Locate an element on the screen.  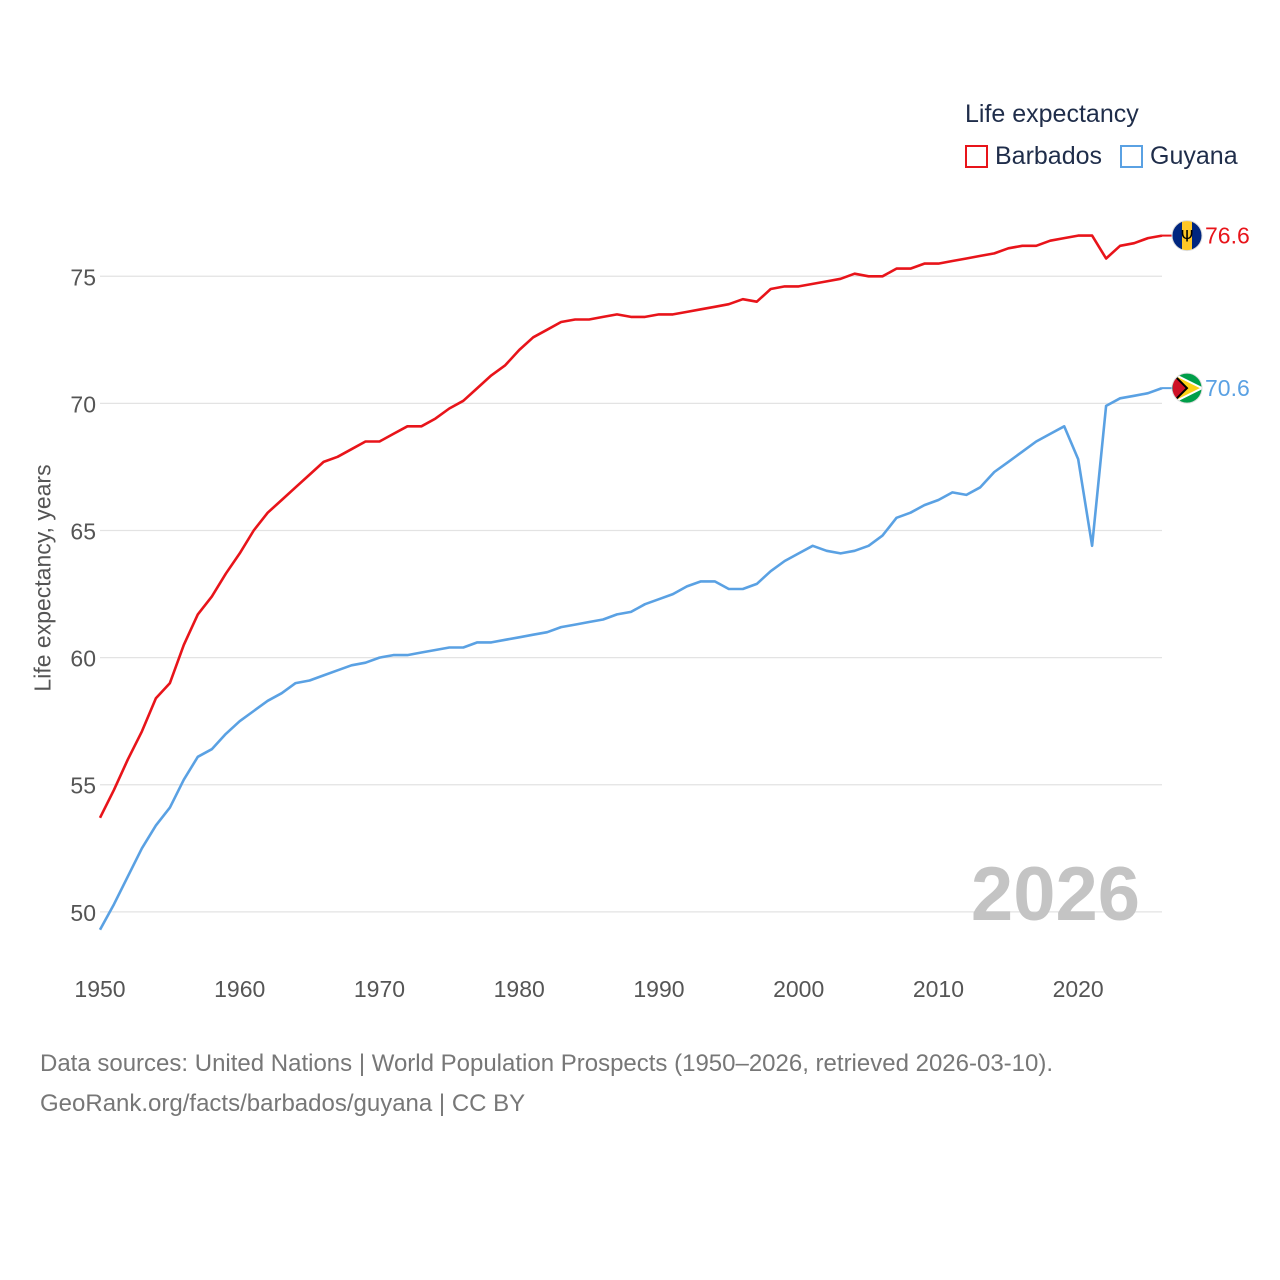
legend-item-guyana: Guyana is located at coordinates (1179, 156).